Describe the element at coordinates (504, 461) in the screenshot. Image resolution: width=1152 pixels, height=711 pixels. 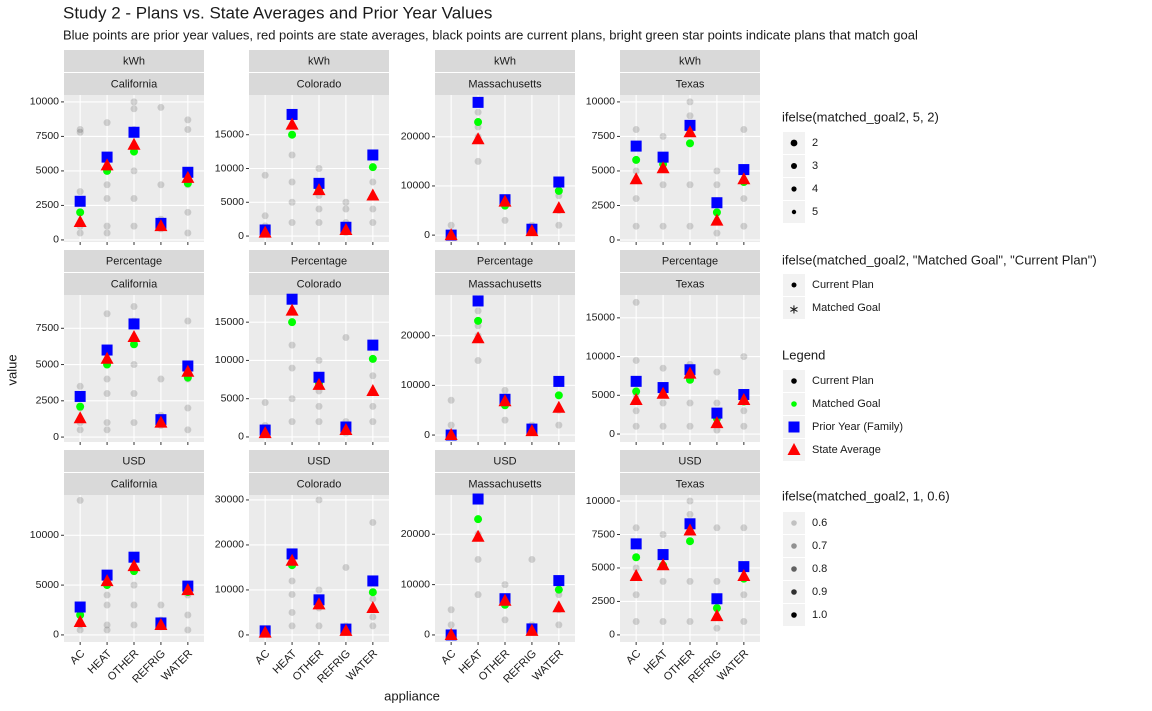
I see `strip-label: USD` at that location.